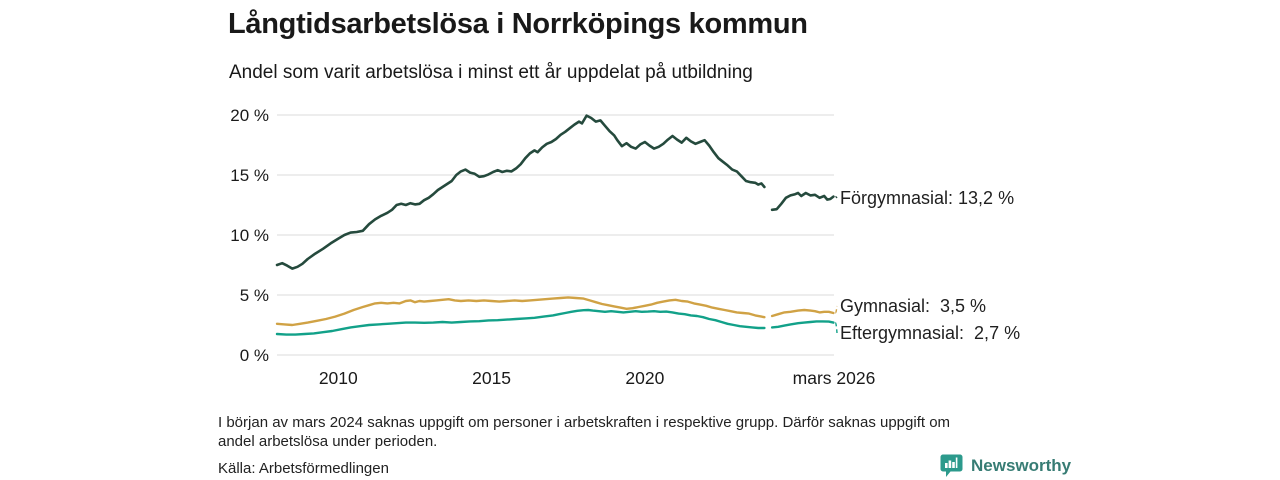  What do you see at coordinates (834, 378) in the screenshot?
I see `x-tick-label: mars 2026` at bounding box center [834, 378].